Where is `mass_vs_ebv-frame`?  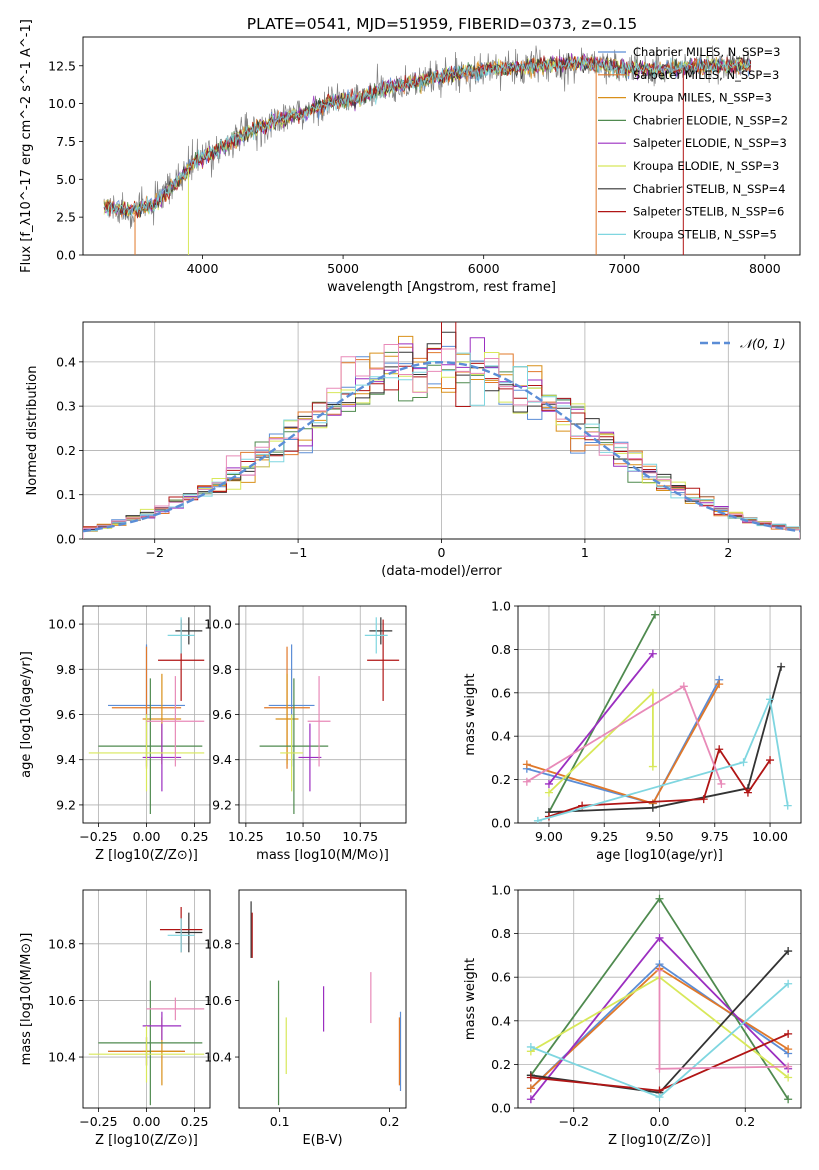 mass_vs_ebv-frame is located at coordinates (322, 999).